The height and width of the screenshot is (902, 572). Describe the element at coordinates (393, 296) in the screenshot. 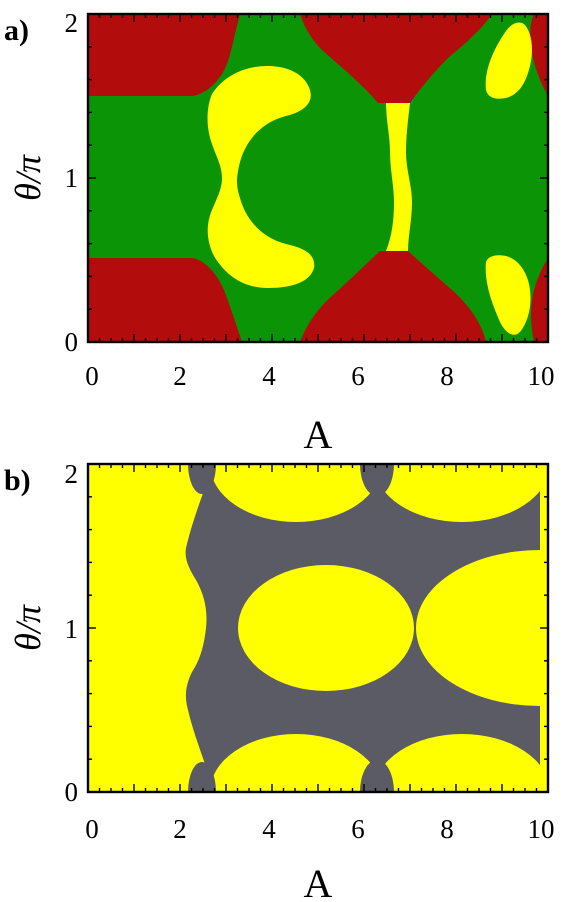

I see `panel-a-red-bottom-center` at that location.